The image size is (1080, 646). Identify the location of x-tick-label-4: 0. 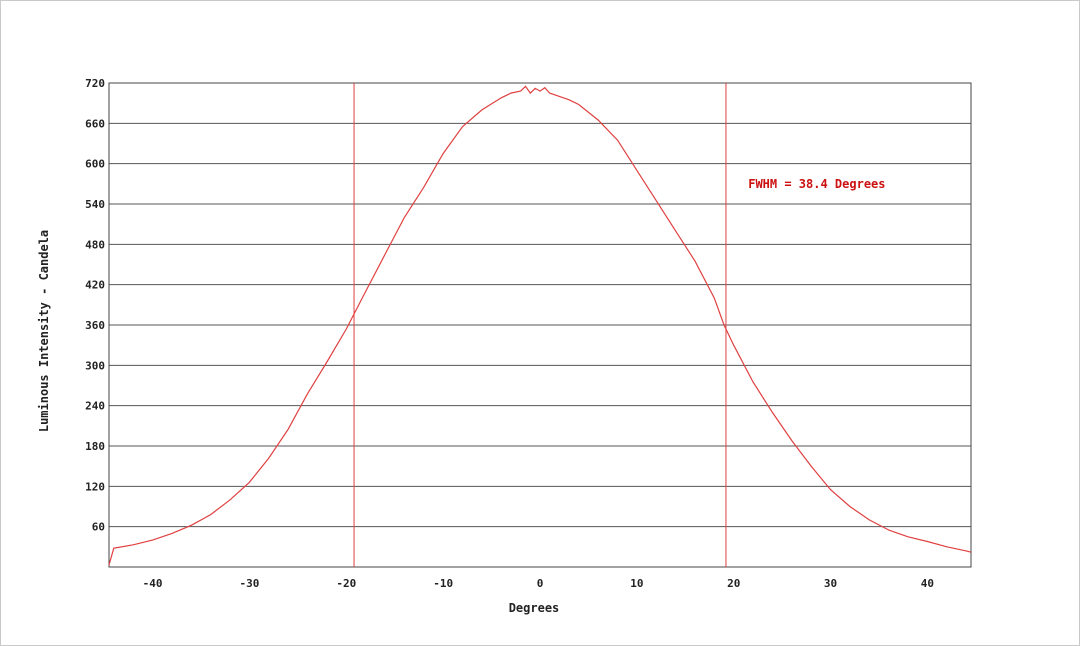
(540, 583).